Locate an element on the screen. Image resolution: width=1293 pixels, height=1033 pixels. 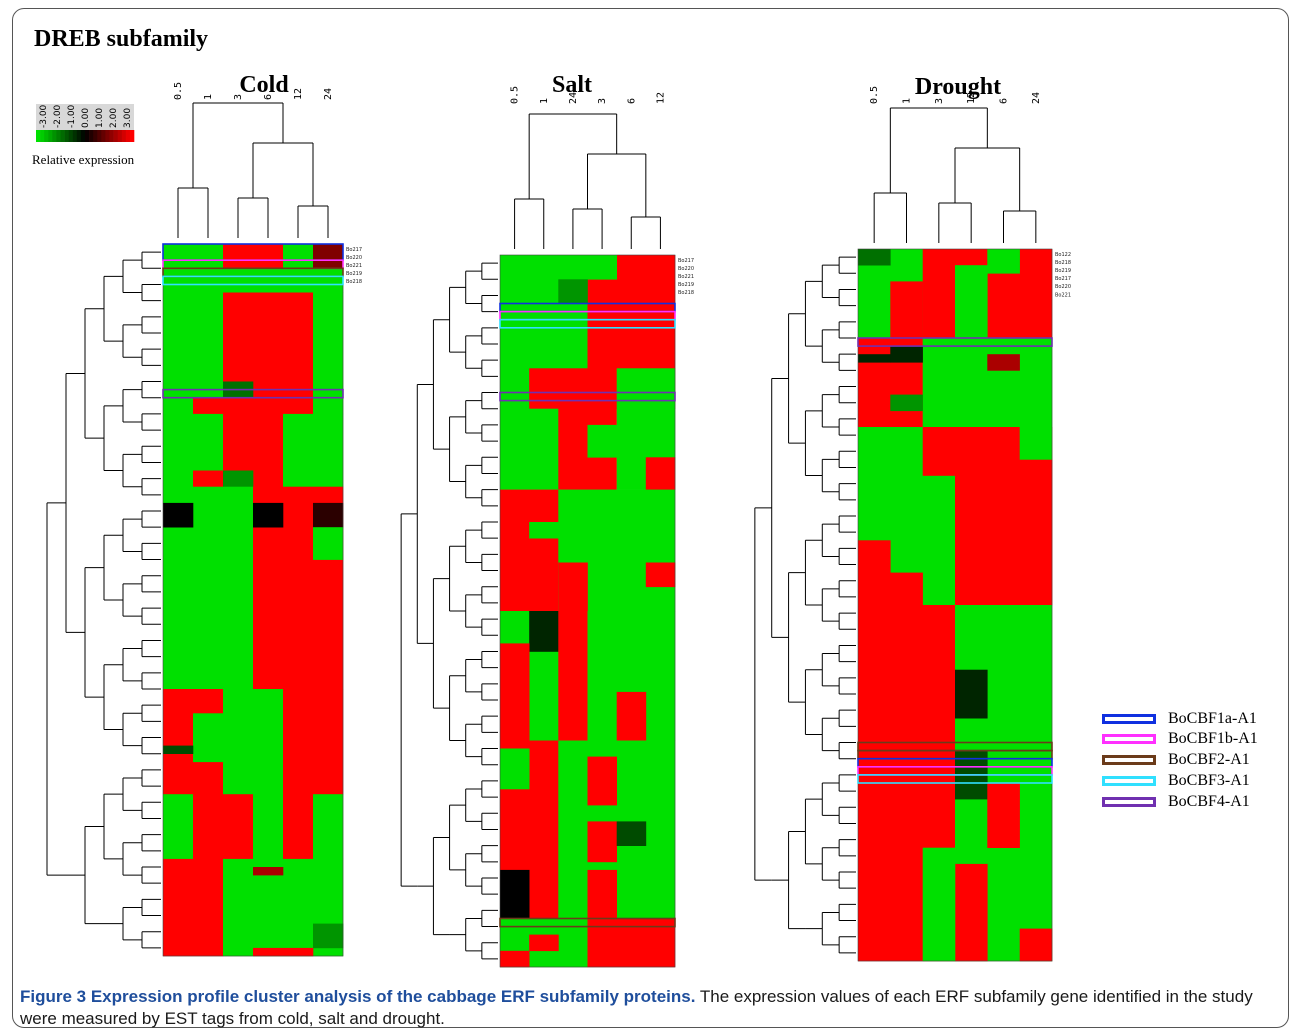
scale-tick-label: 1.00 is located at coordinates (100, 118).